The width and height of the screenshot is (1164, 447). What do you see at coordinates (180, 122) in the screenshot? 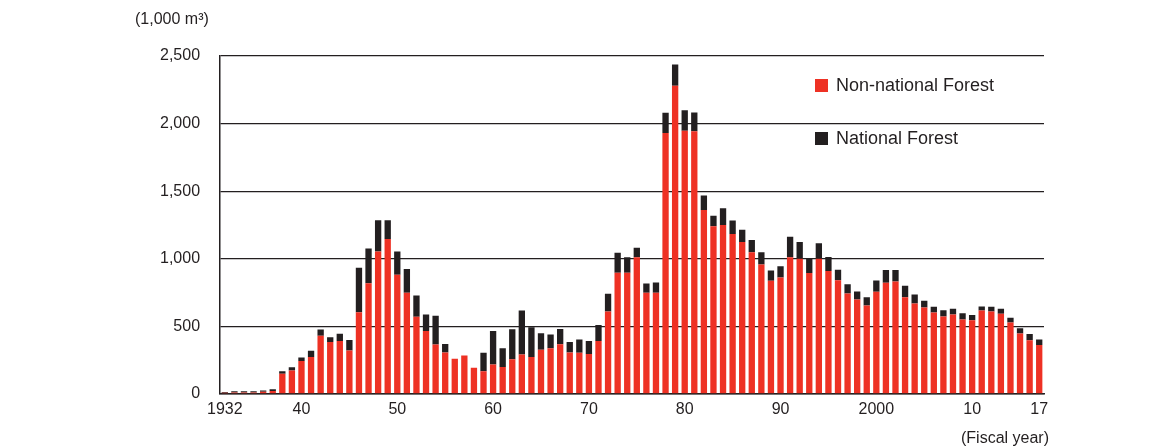
I see `y-tick-label: 2,000` at bounding box center [180, 122].